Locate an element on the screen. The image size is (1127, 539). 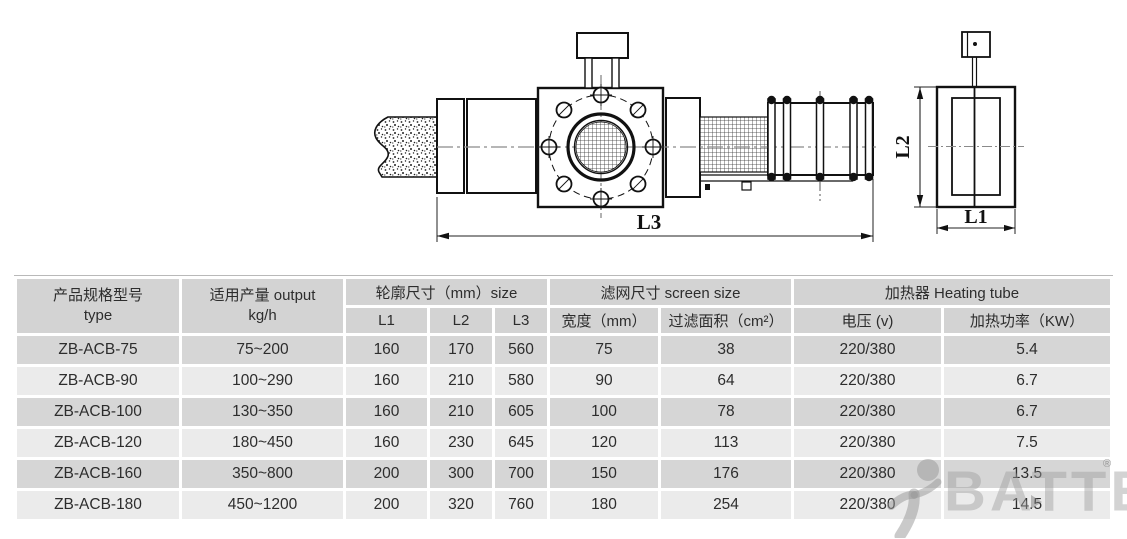
dimension-l3: L3 is located at coordinates (655, 210).